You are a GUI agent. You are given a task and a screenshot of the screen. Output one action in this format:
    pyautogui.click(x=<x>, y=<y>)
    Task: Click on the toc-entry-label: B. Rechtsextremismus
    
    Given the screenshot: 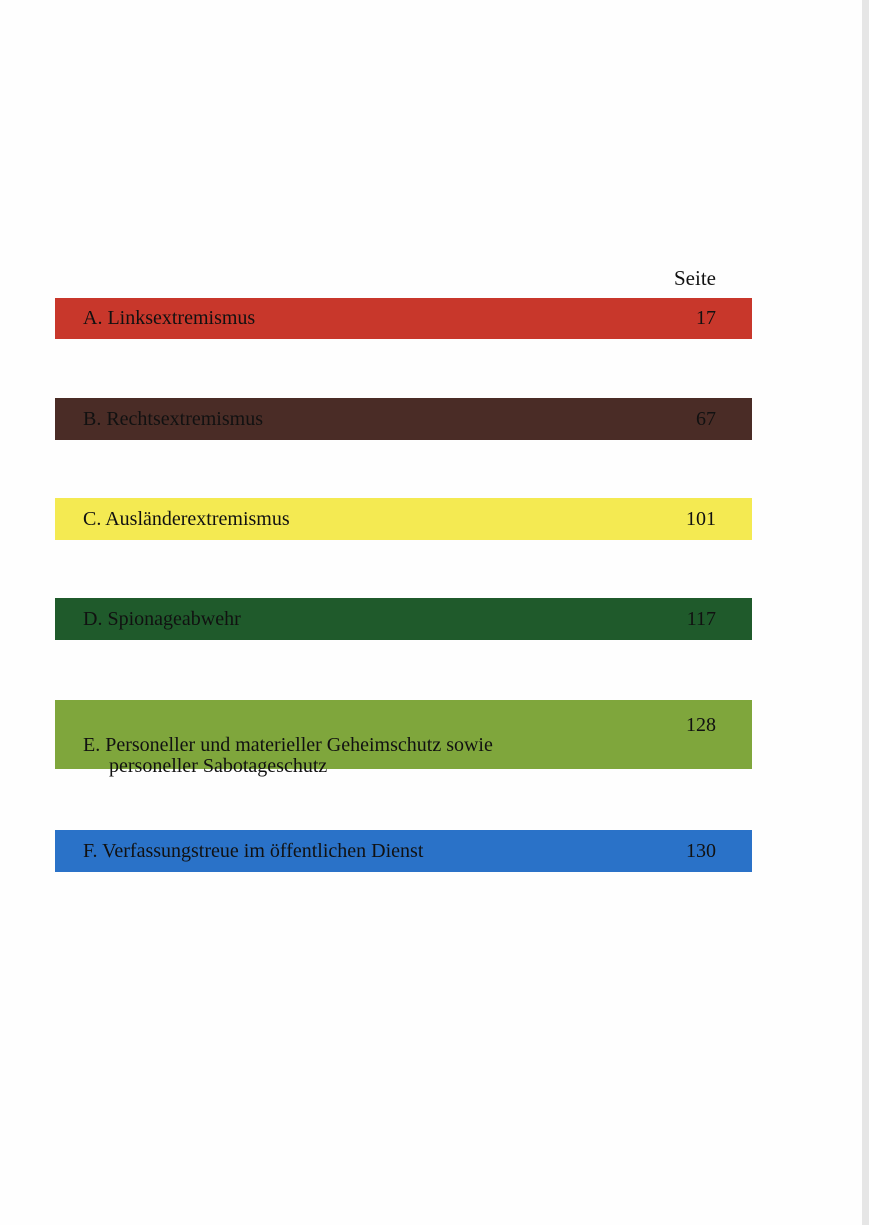 What is the action you would take?
    pyautogui.click(x=173, y=418)
    